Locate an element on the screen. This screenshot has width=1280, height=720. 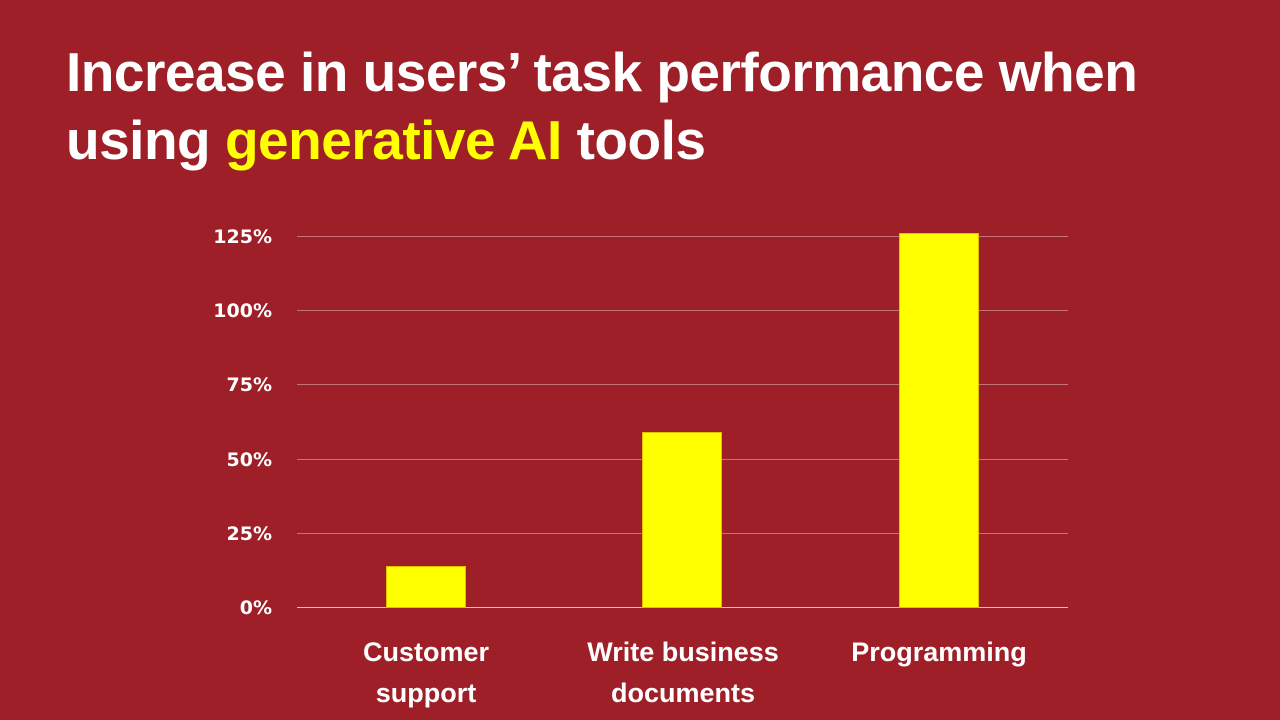
y-tick-label: 0% is located at coordinates (255, 608).